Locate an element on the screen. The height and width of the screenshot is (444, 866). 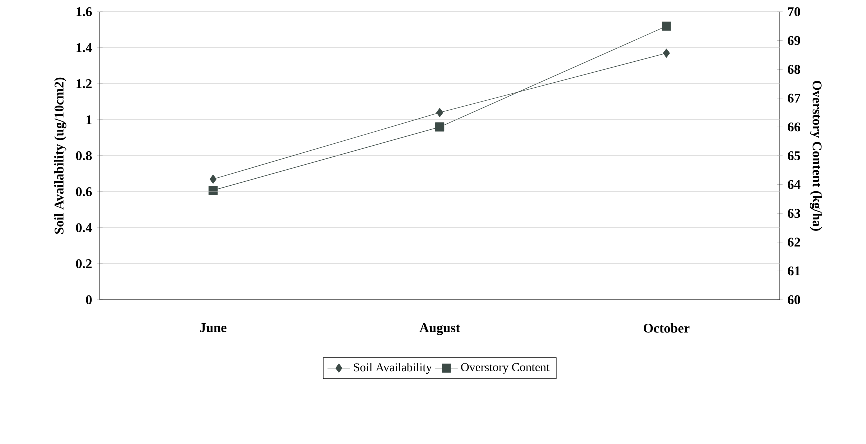
y-tick-label: 1 is located at coordinates (89, 120).